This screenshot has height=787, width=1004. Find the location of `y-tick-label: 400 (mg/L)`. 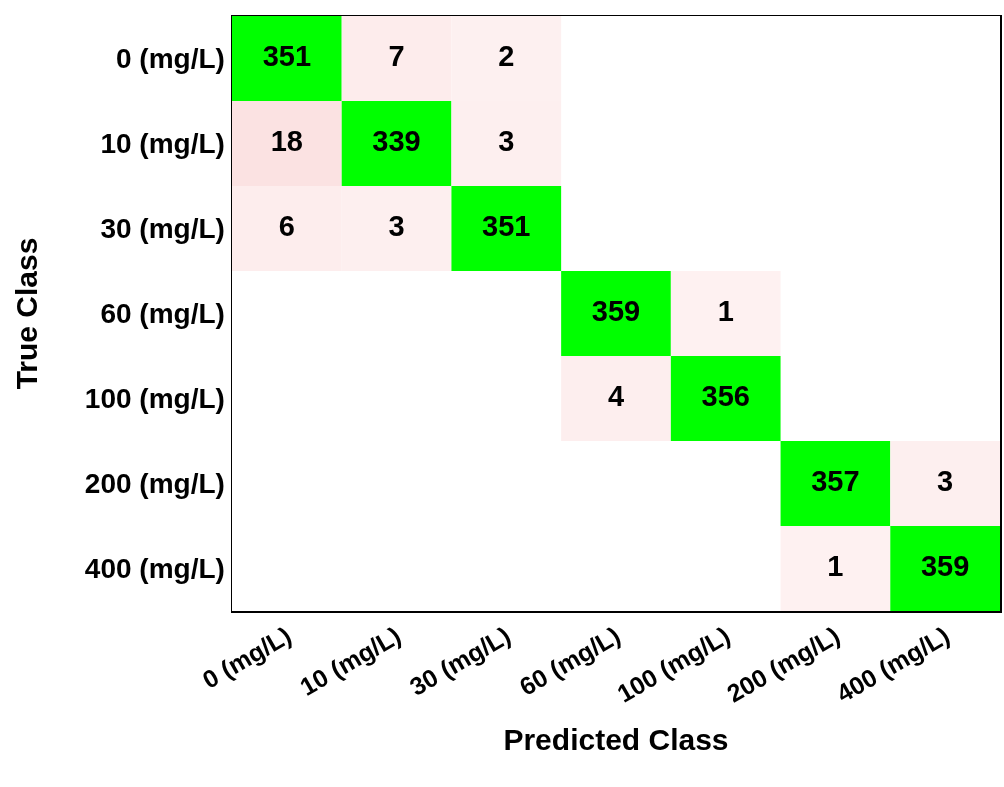

y-tick-label: 400 (mg/L) is located at coordinates (154, 569).